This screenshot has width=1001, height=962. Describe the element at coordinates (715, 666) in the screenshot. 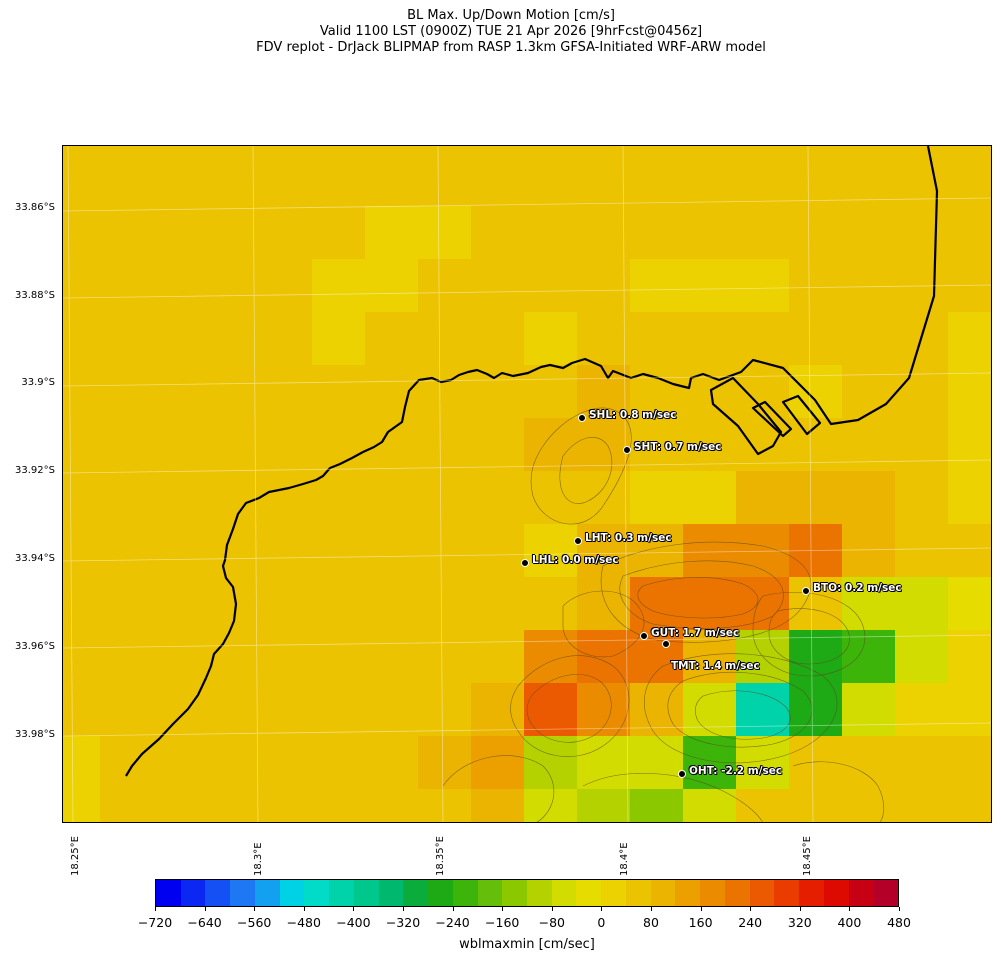

I see `station-label-tmt: TMT: 1.4 m/sec` at that location.